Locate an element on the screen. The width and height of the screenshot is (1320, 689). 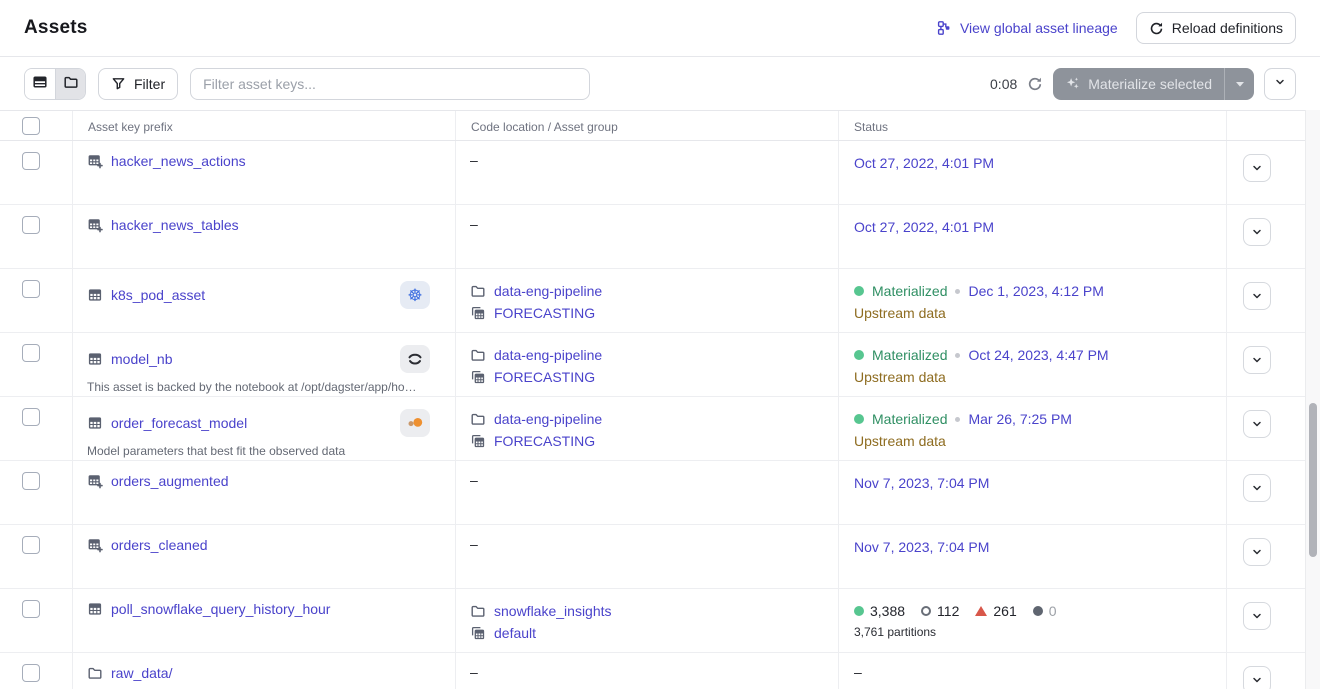
table-row: orders_augmented – Nov 7, 2023, 7:04 PM is located at coordinates (652, 493).